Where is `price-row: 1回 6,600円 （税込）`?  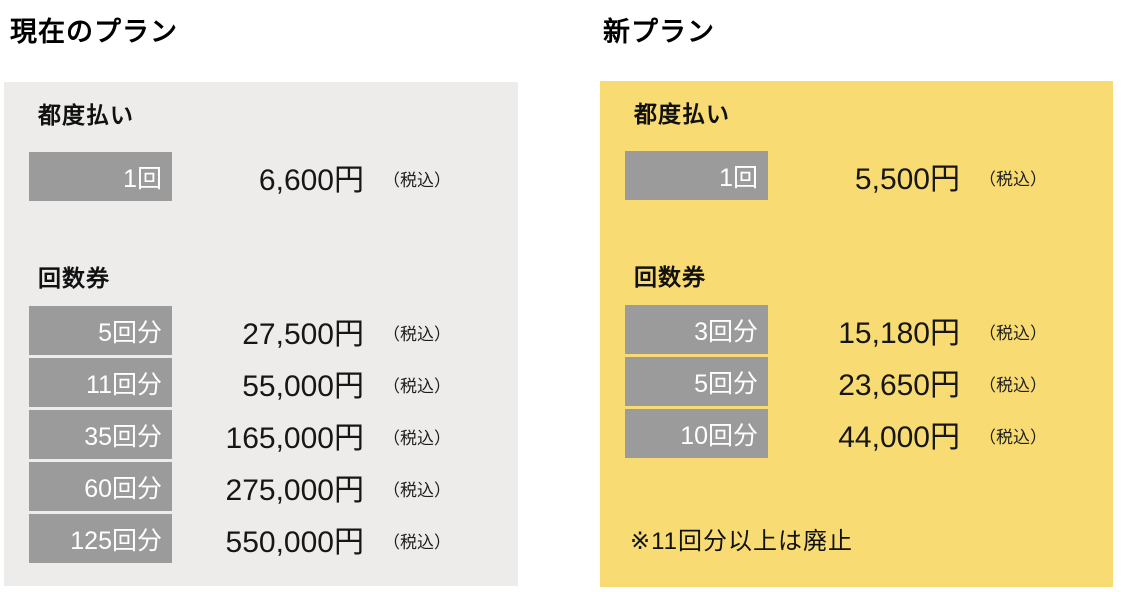 price-row: 1回 6,600円 （税込） is located at coordinates (266, 176).